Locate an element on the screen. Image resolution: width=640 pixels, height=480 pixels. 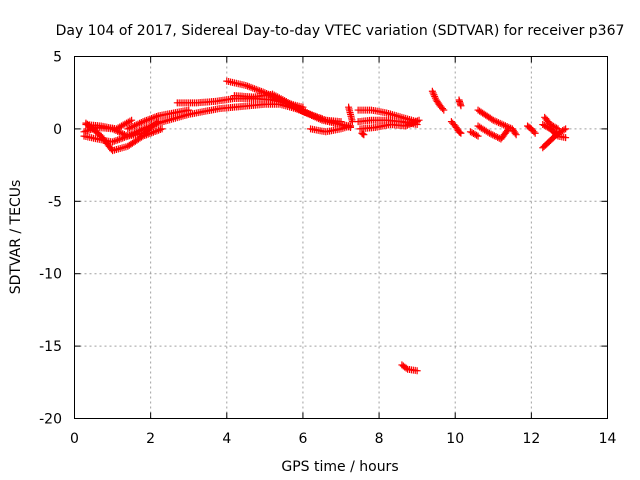
y-tick-label: -10 is located at coordinates (50, 275).